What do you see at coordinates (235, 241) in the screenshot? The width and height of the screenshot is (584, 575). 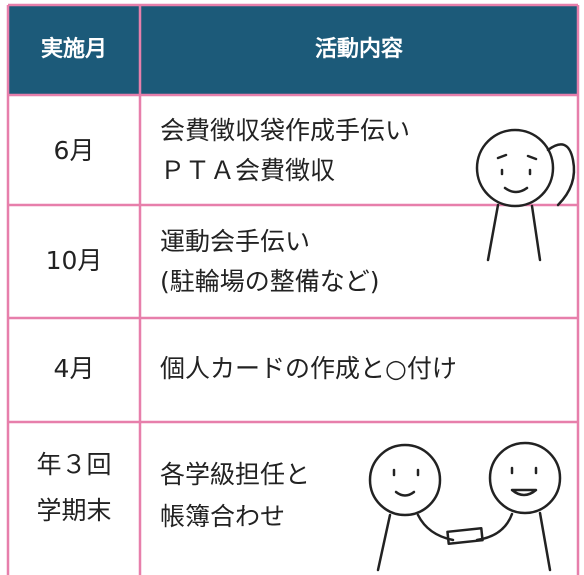 I see `activity: 運動会手伝い` at bounding box center [235, 241].